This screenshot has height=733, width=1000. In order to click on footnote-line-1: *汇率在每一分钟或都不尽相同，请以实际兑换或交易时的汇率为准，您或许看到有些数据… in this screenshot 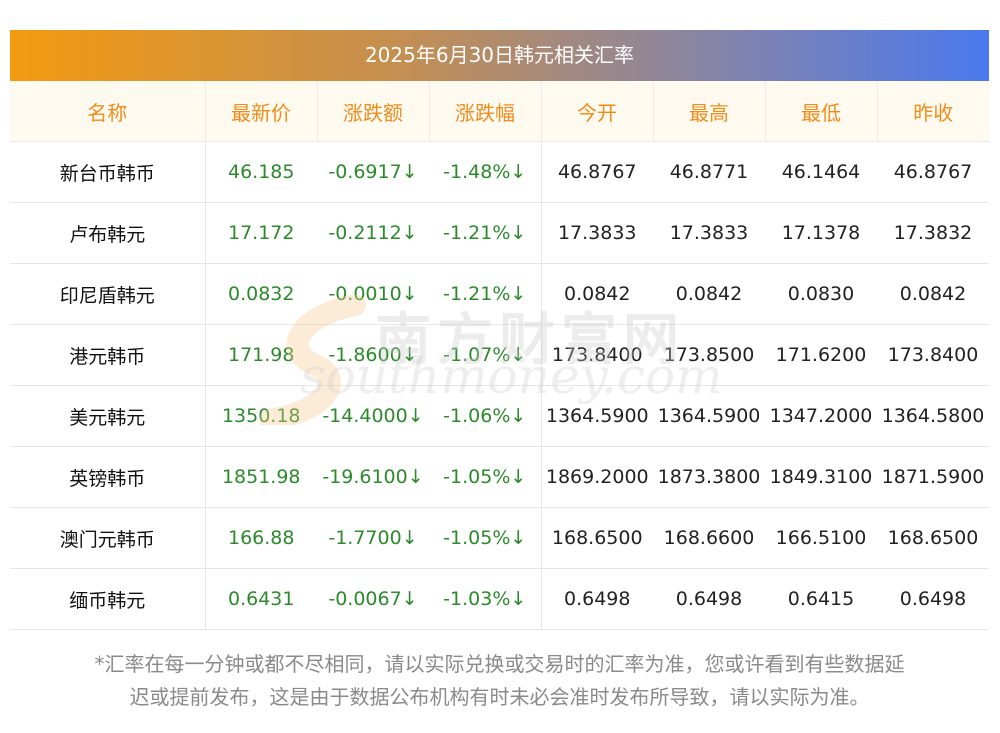, I will do `click(499, 664)`.